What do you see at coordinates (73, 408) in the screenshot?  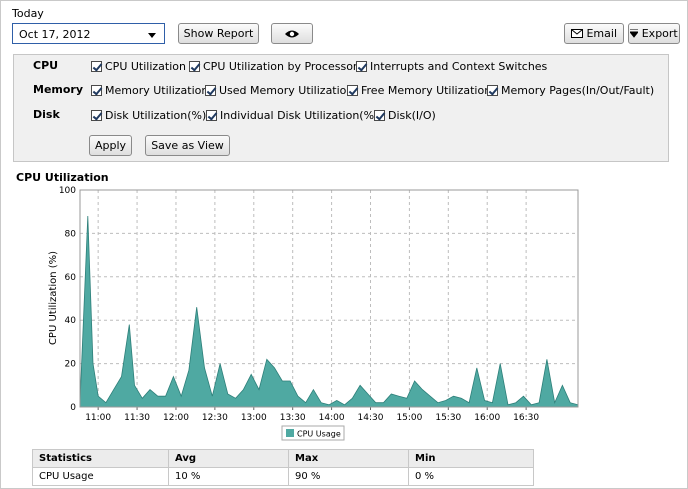 I see `y-tick-label: 0` at bounding box center [73, 408].